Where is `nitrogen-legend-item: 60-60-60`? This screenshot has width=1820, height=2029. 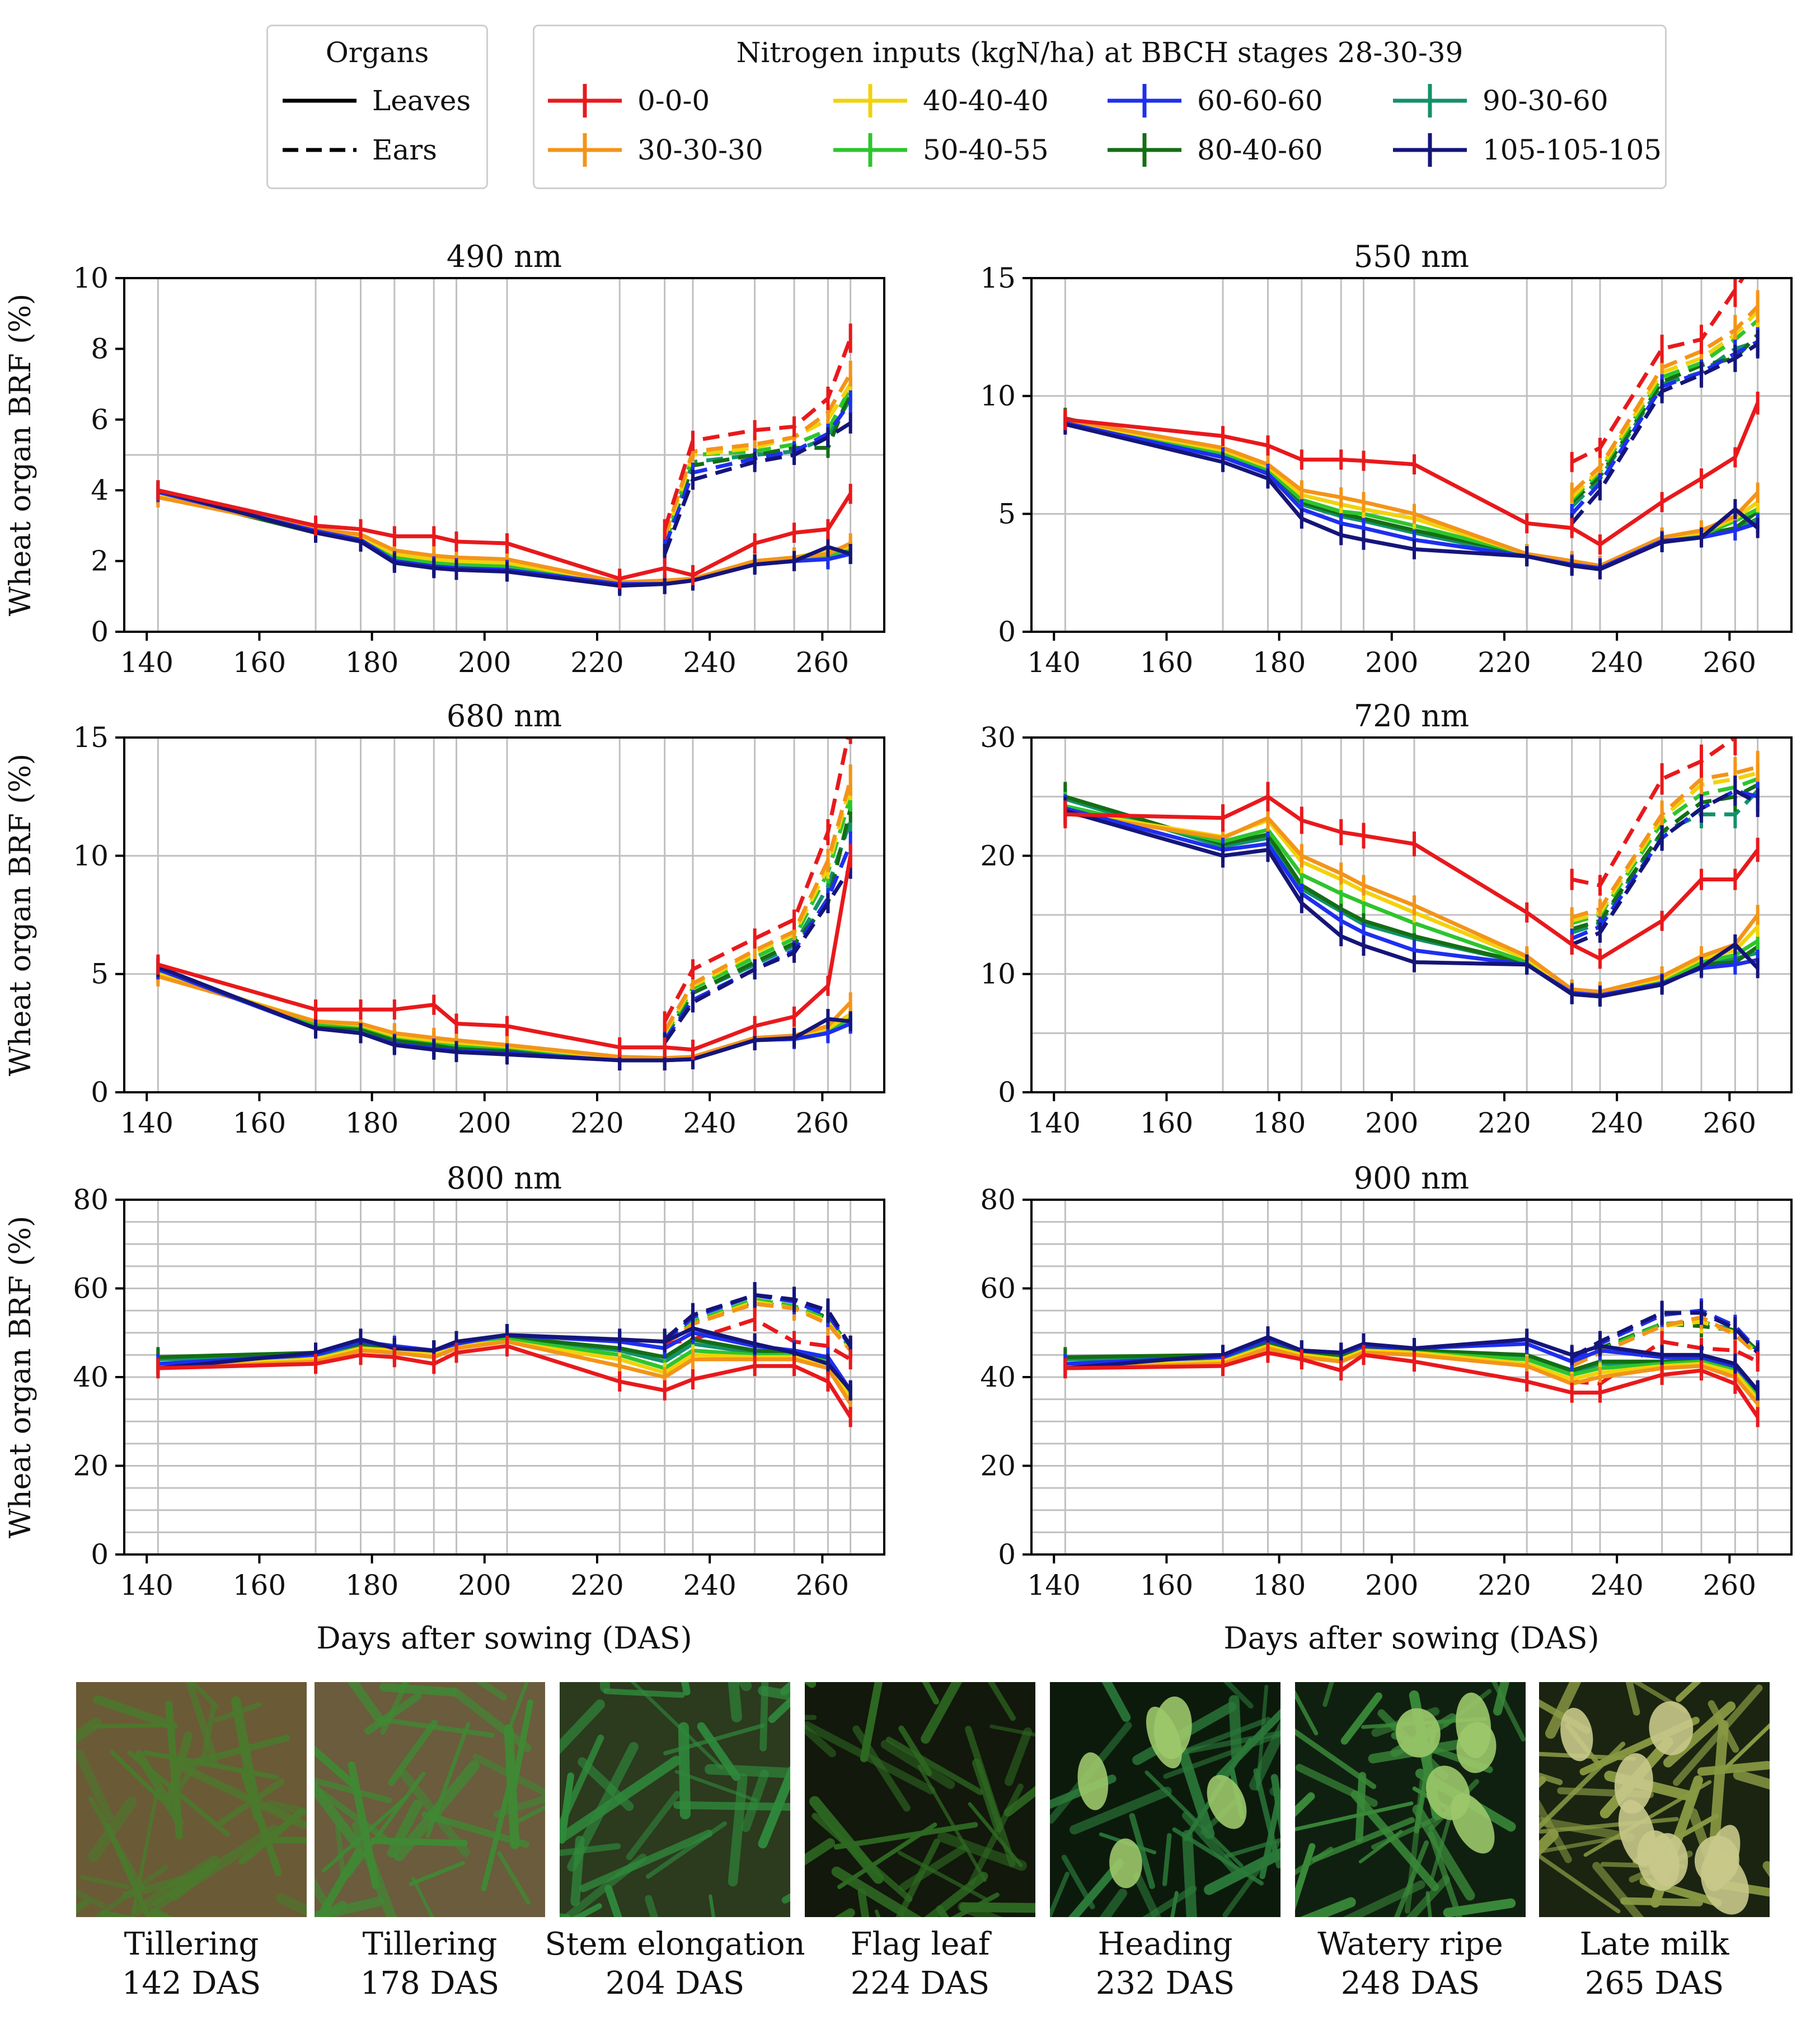 nitrogen-legend-item: 60-60-60 is located at coordinates (1214, 100).